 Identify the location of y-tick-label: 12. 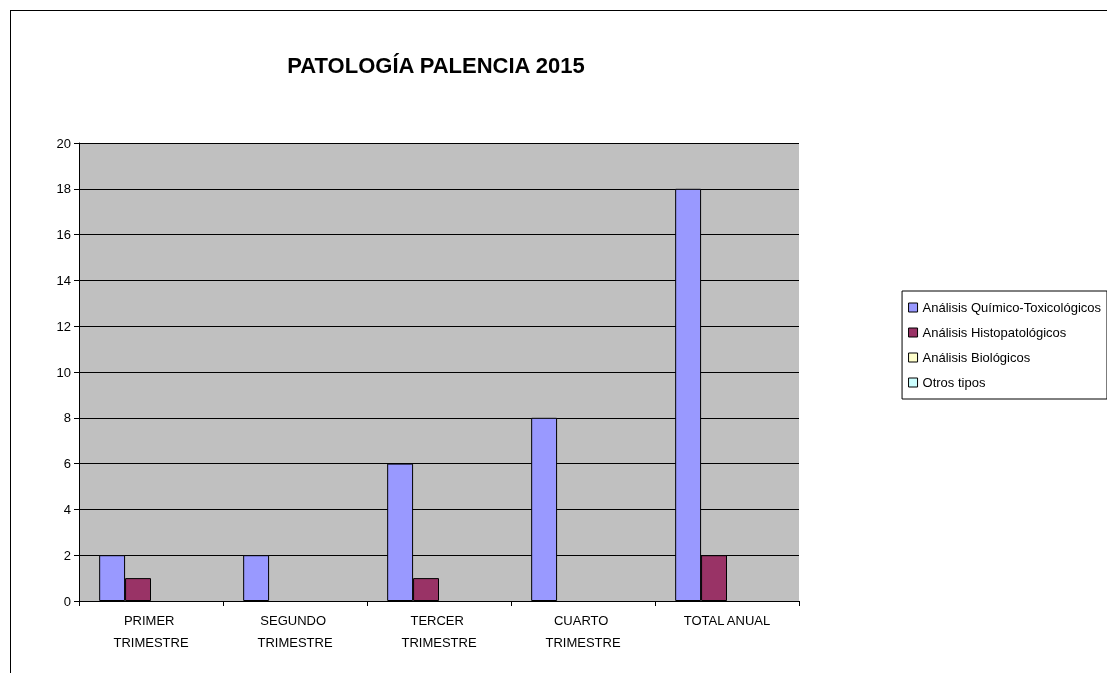
(63, 326).